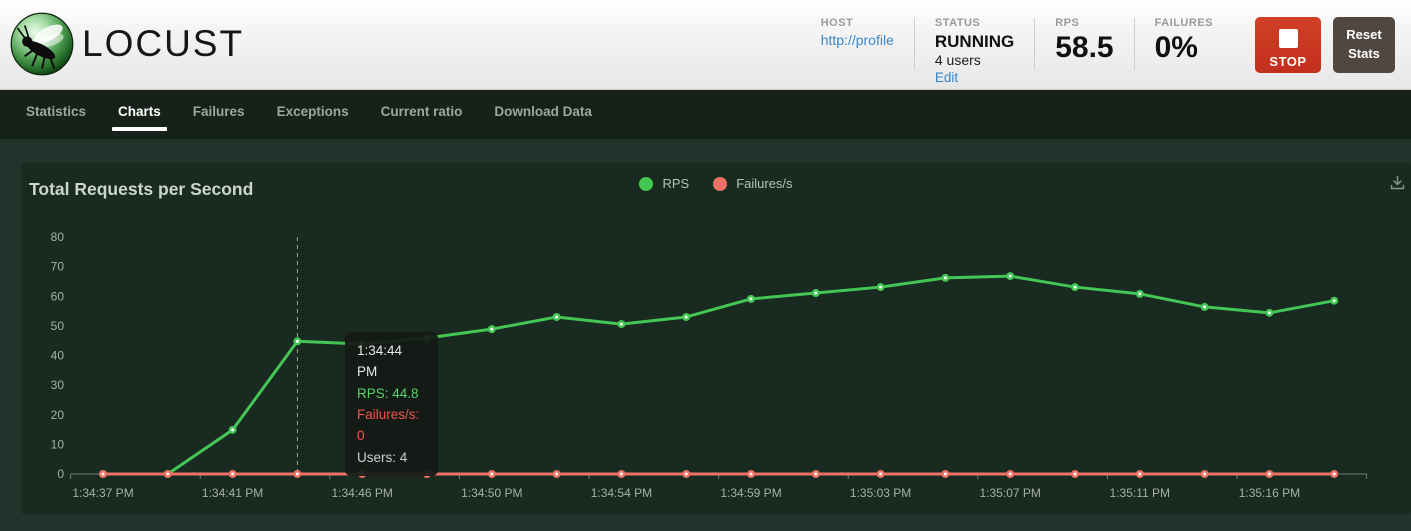 This screenshot has height=531, width=1411. What do you see at coordinates (1364, 53) in the screenshot?
I see `reset-label-line2: Stats` at bounding box center [1364, 53].